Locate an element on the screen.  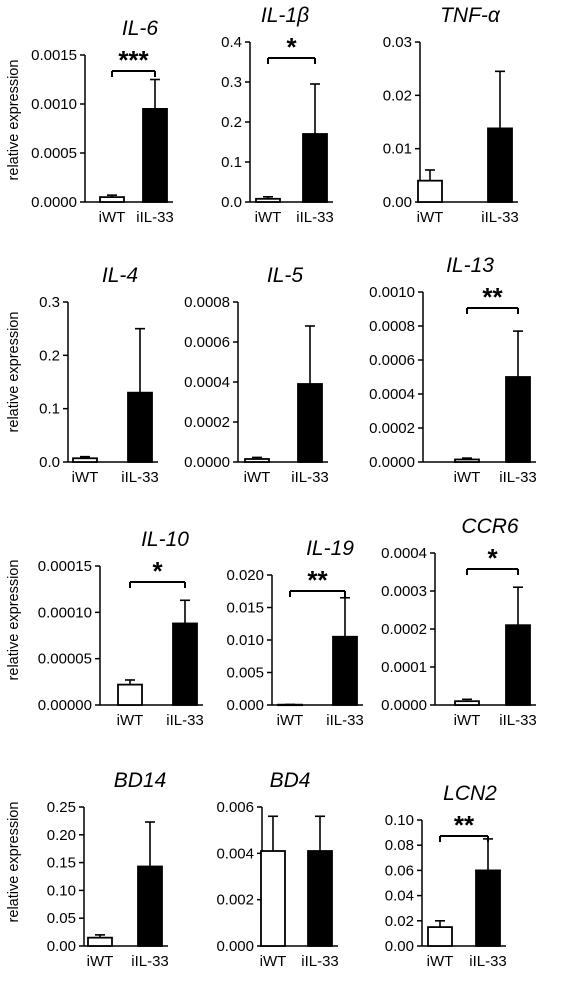
chart-panel-12: LCN2 0.00 0.02 0.04 0.06 0.08 0.10 iWT iIL-33 ** is located at coordinates (446, 876).